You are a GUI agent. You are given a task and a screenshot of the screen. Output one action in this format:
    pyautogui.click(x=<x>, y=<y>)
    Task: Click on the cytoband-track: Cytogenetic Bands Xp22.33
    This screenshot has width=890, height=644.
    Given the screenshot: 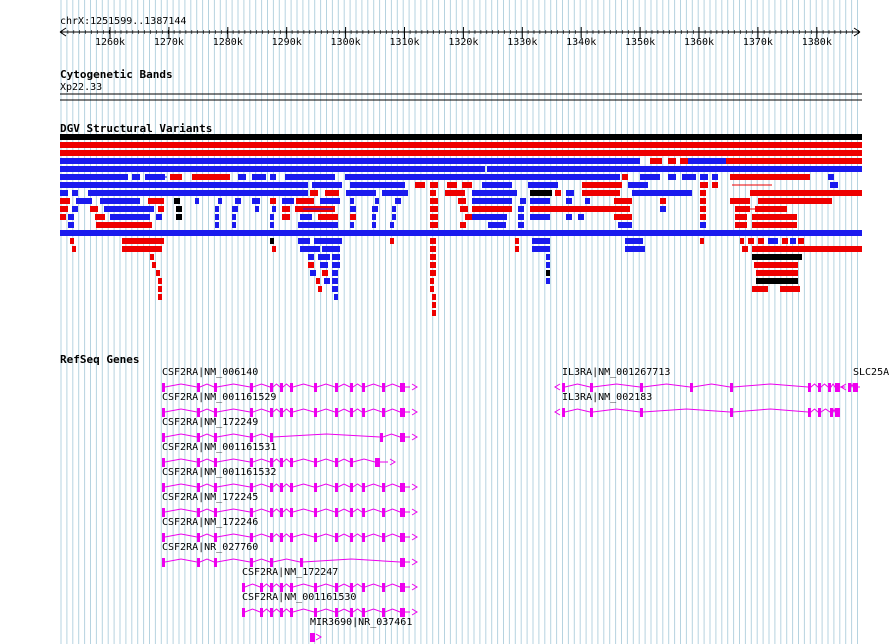 What is the action you would take?
    pyautogui.click(x=461, y=84)
    